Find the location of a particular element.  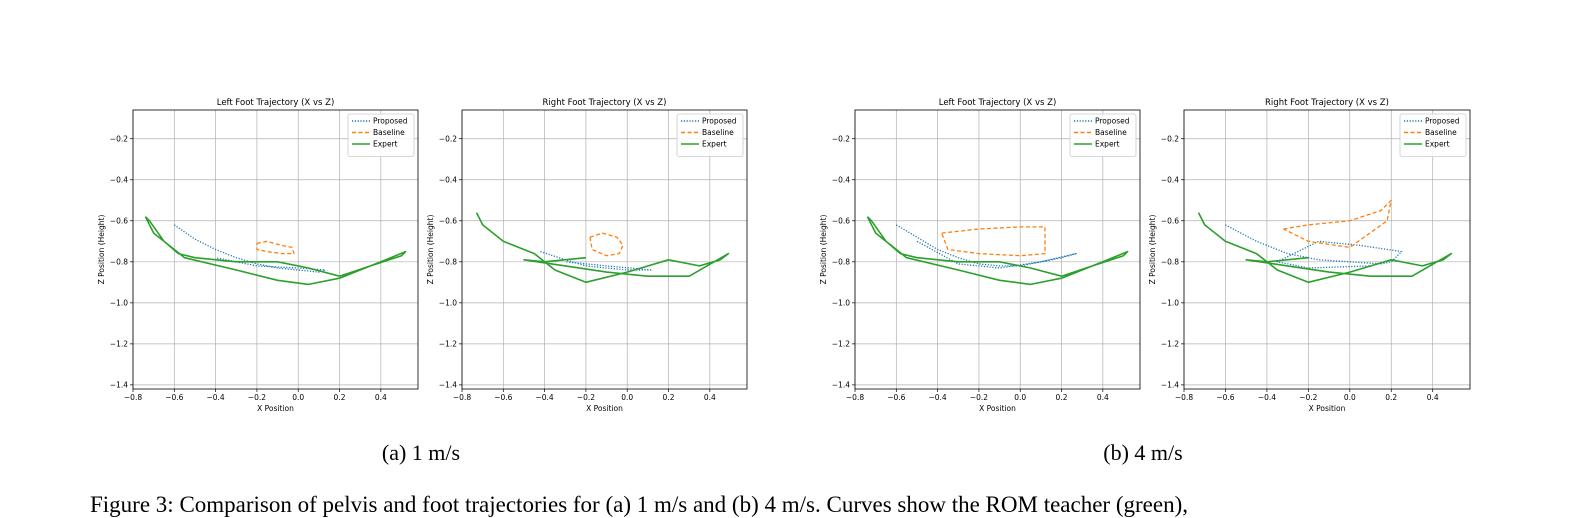

subcaption: (a) 1 m/s is located at coordinates (421, 452).